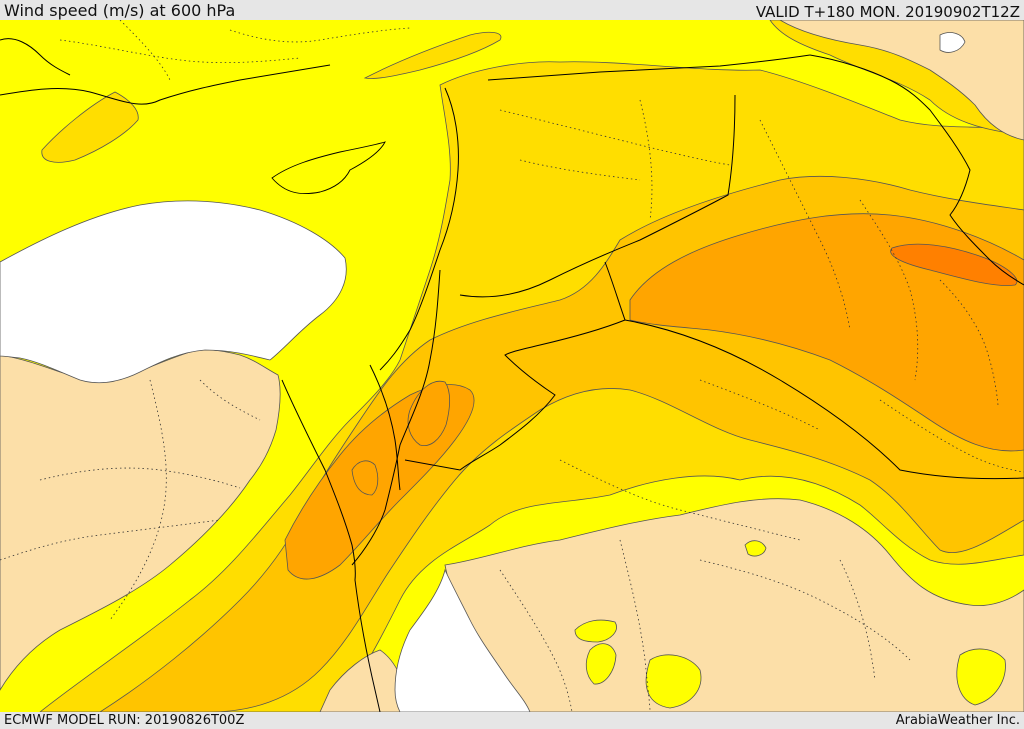 The width and height of the screenshot is (1024, 729). Describe the element at coordinates (901, 80) in the screenshot. I see `turkey-land` at that location.